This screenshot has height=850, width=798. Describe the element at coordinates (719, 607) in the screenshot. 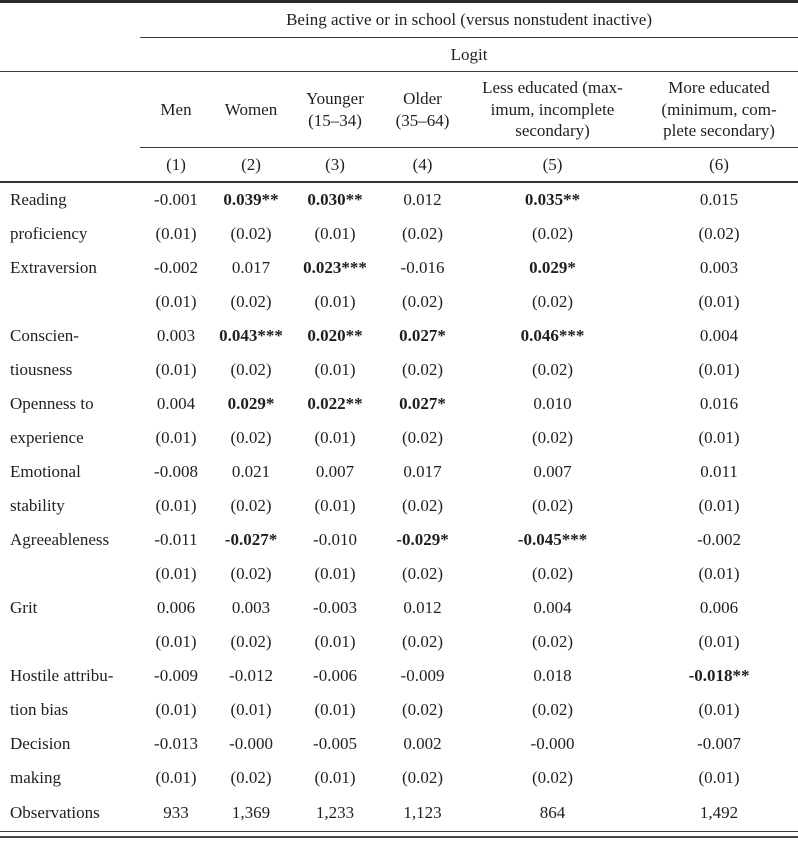

I see `coef-cell: 0.006` at that location.